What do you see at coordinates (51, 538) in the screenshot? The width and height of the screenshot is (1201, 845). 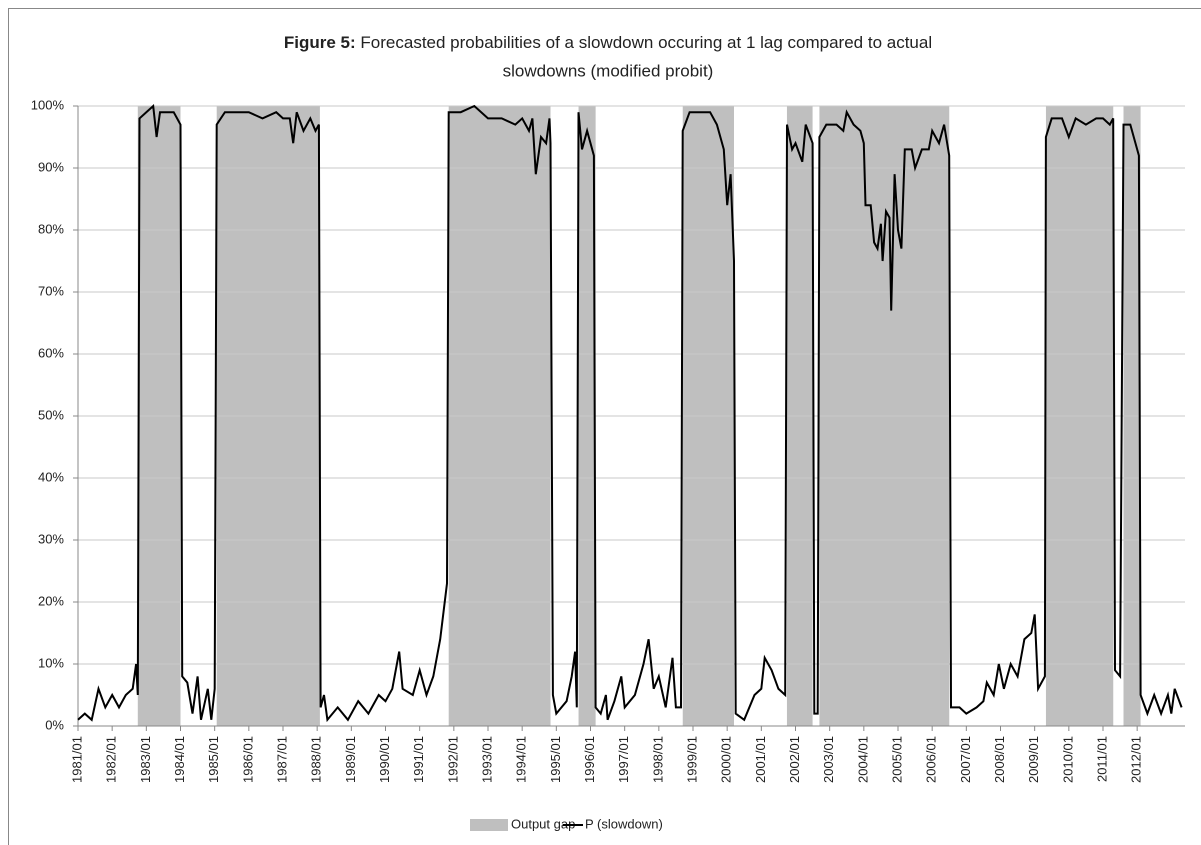 I see `y-tick-label: 30%` at bounding box center [51, 538].